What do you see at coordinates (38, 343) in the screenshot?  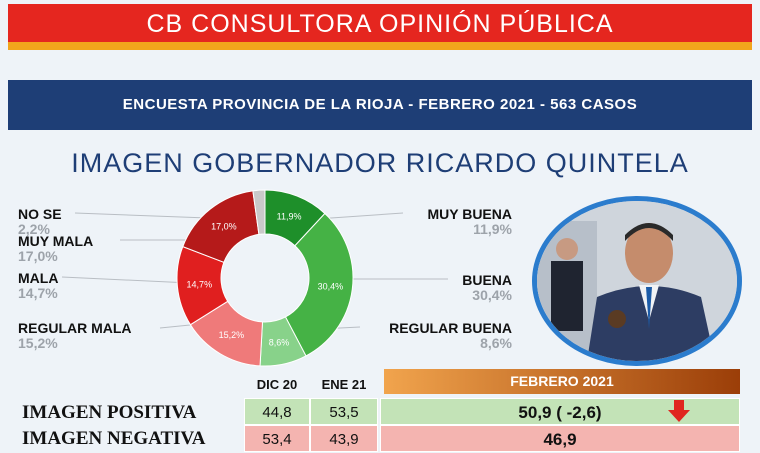 I see `legend-pct-regular-mala: 15,2%` at bounding box center [38, 343].